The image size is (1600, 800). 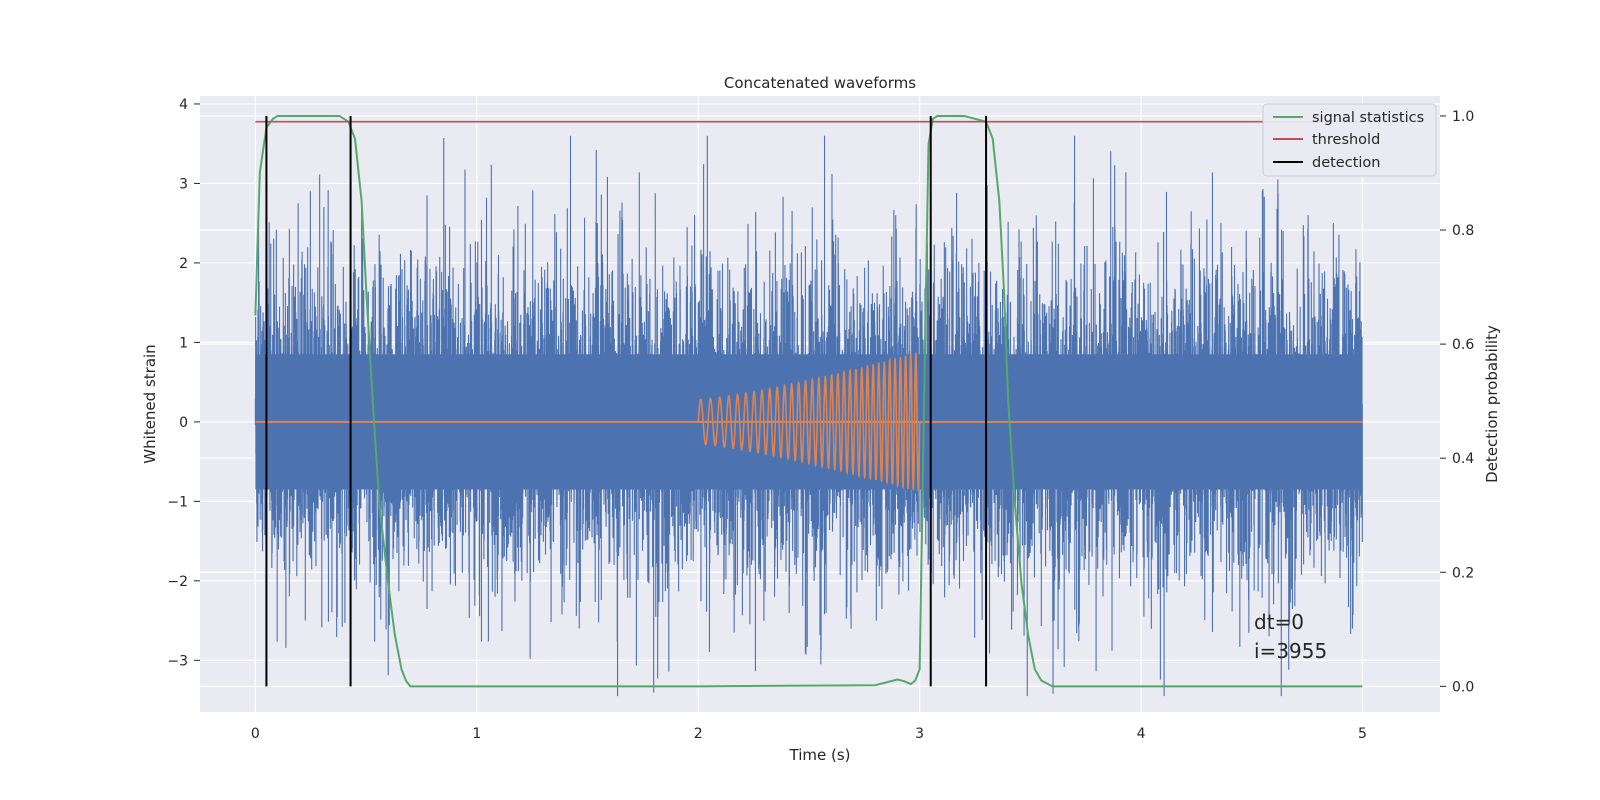 What do you see at coordinates (1457, 402) in the screenshot?
I see `y-right-ticks: 0.0 0.2 0.4 0.6 0.8 1.0` at bounding box center [1457, 402].